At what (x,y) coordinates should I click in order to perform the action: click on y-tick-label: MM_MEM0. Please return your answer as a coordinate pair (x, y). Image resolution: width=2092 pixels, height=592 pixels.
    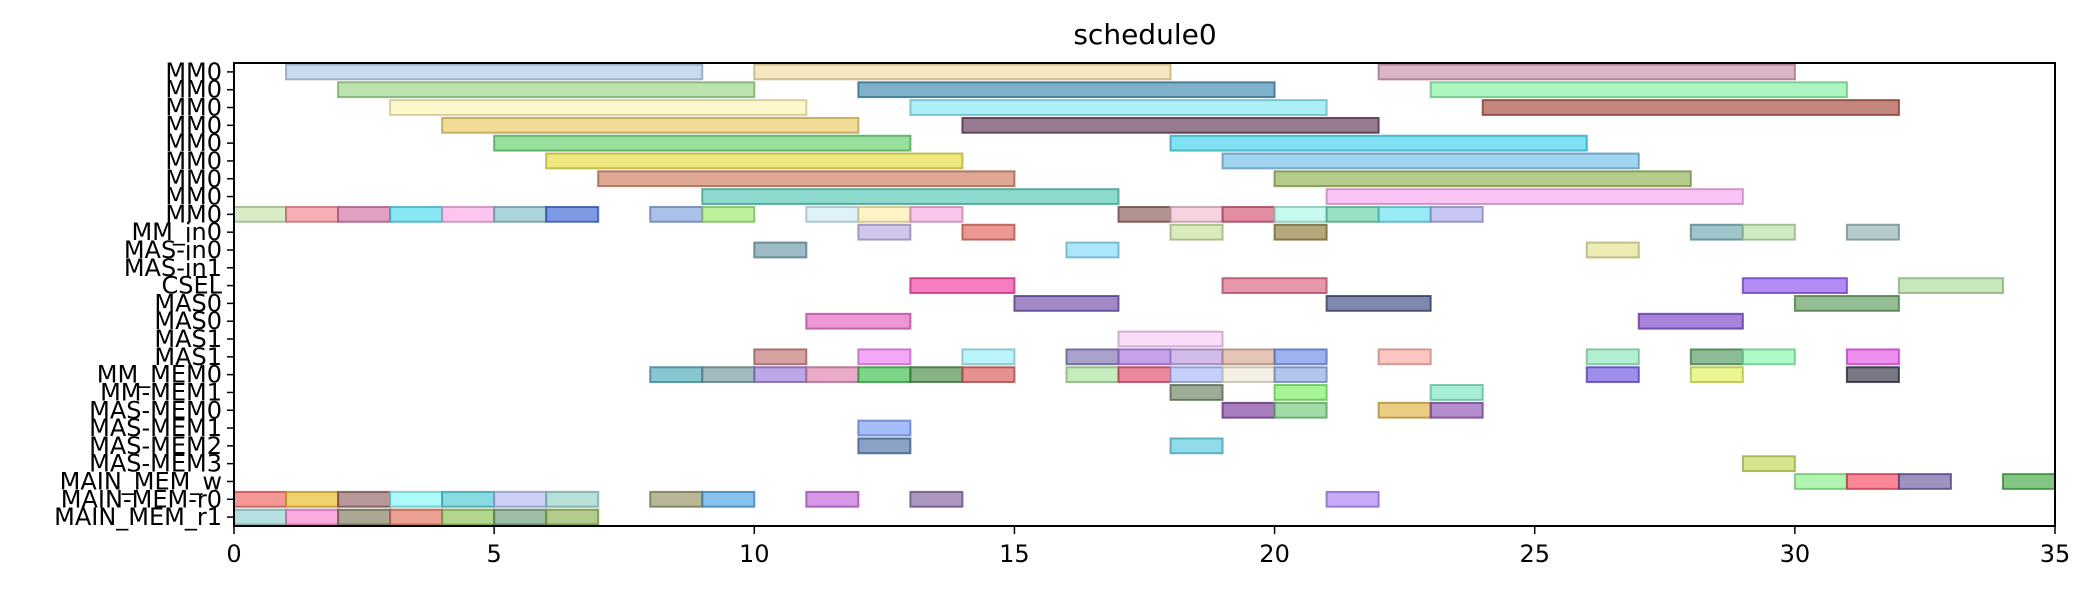
    Looking at the image, I should click on (159, 375).